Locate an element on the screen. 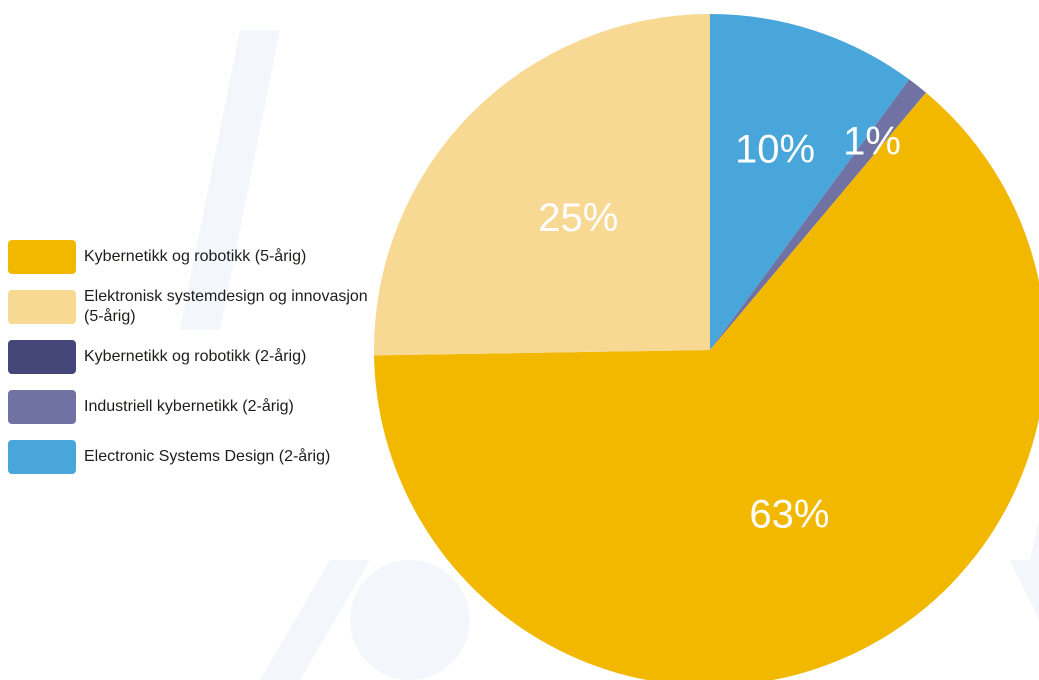 This screenshot has width=1039, height=680. slice-label: 63% is located at coordinates (789, 514).